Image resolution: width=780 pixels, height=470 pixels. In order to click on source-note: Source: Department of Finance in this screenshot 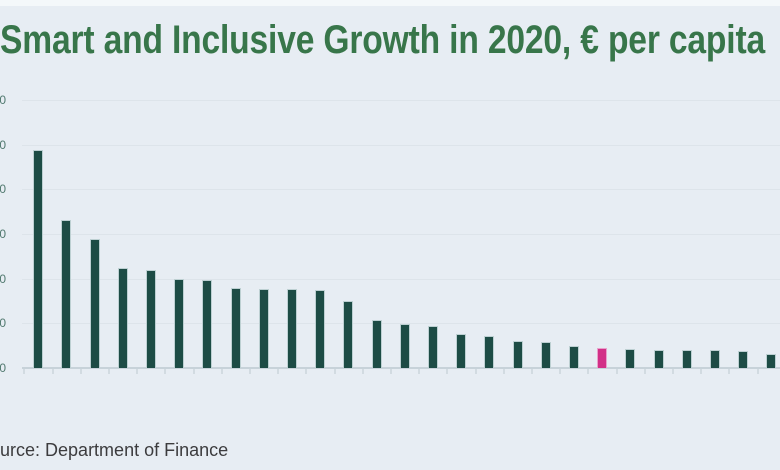, I will do `click(114, 450)`.